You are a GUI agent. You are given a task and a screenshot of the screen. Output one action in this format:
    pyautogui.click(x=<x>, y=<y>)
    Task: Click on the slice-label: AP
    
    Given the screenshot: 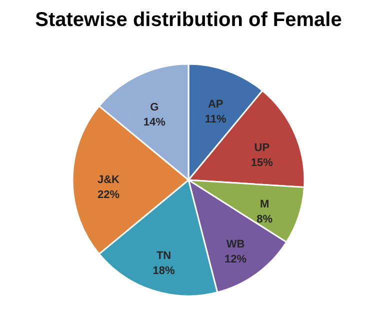 What is the action you would take?
    pyautogui.click(x=216, y=104)
    